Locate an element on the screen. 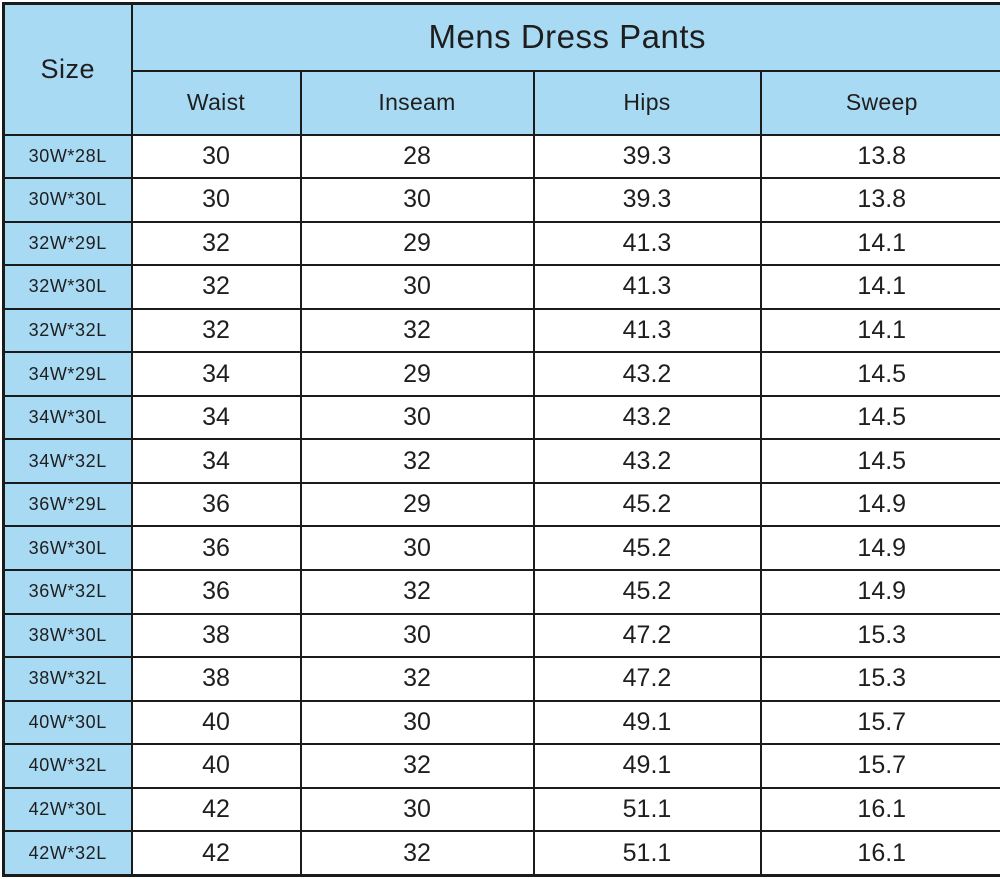 This screenshot has width=1000, height=879. size-cell: 32W*32L is located at coordinates (67, 330).